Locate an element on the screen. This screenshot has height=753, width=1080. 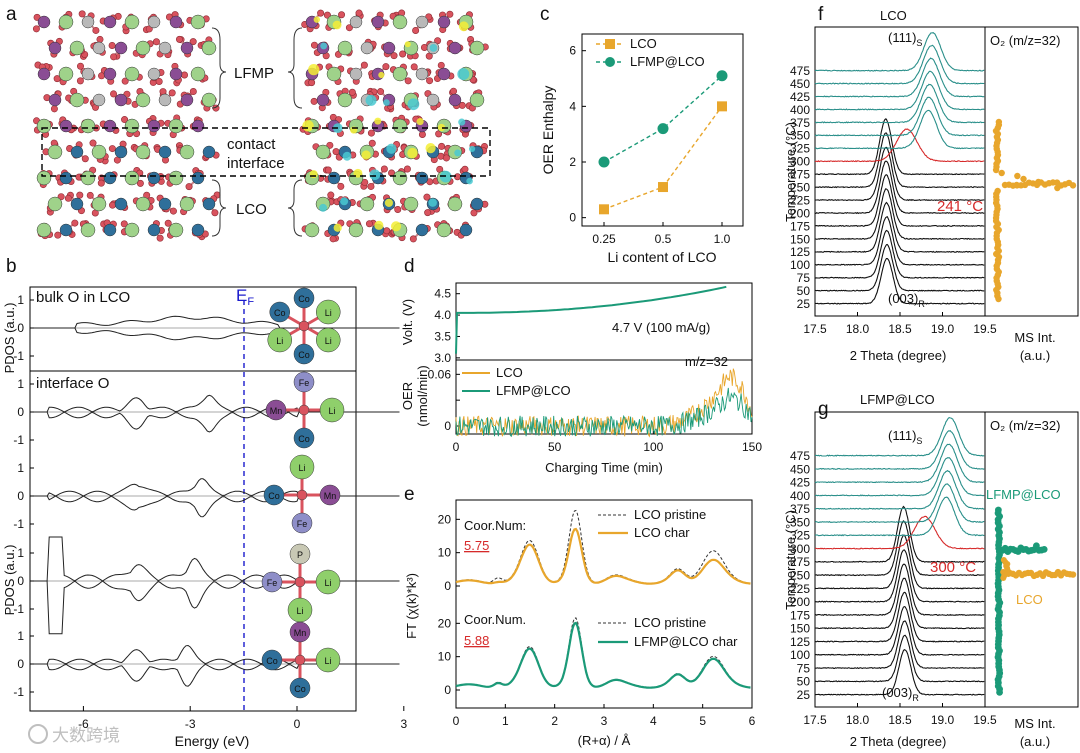
lfmp-brace-right is located at coordinates (295, 68).